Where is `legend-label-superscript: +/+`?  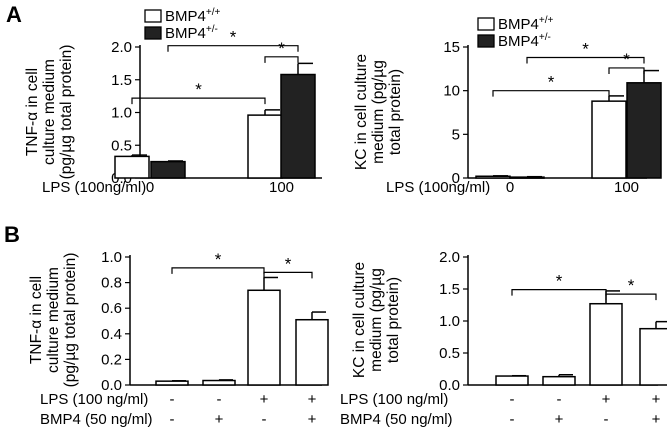
legend-label-superscript: +/+ is located at coordinates (213, 12).